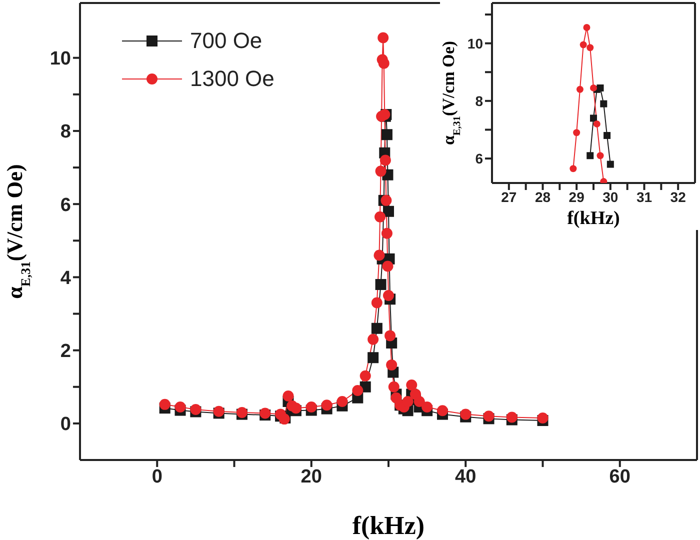  I want to click on x-tick-label: 29, so click(576, 196).